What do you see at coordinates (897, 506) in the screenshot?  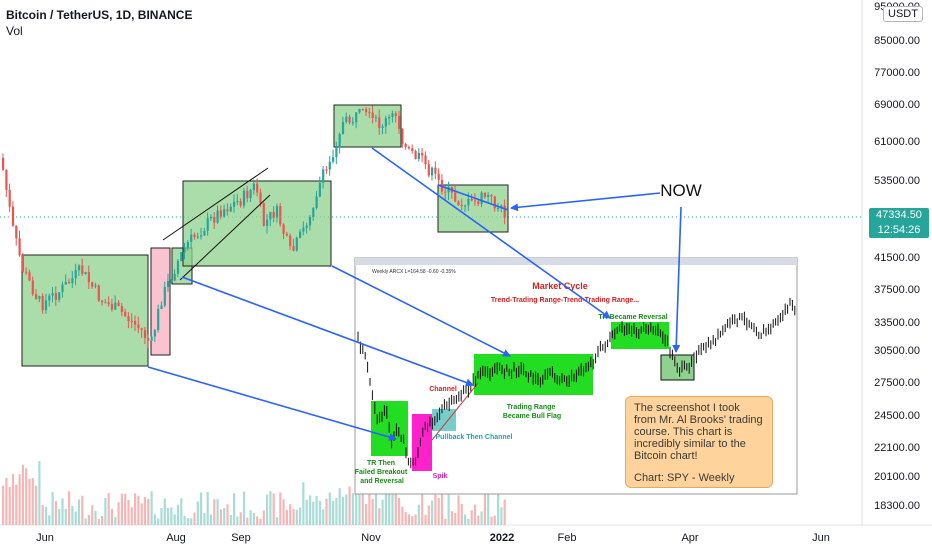 I see `y-tick-label: 18300.00` at bounding box center [897, 506].